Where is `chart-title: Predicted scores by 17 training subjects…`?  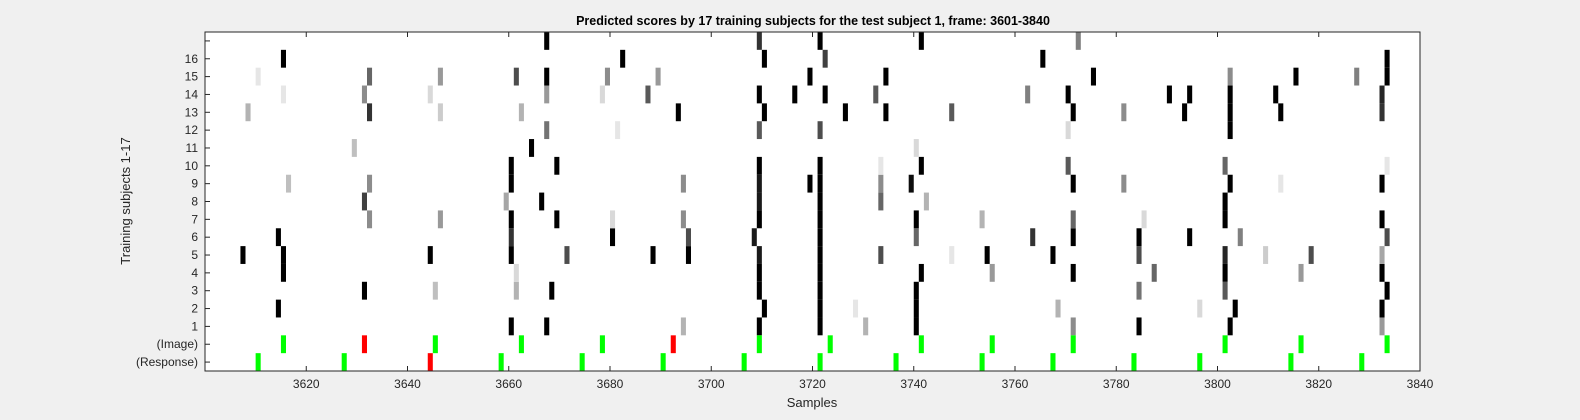
chart-title: Predicted scores by 17 training subjects… is located at coordinates (813, 21).